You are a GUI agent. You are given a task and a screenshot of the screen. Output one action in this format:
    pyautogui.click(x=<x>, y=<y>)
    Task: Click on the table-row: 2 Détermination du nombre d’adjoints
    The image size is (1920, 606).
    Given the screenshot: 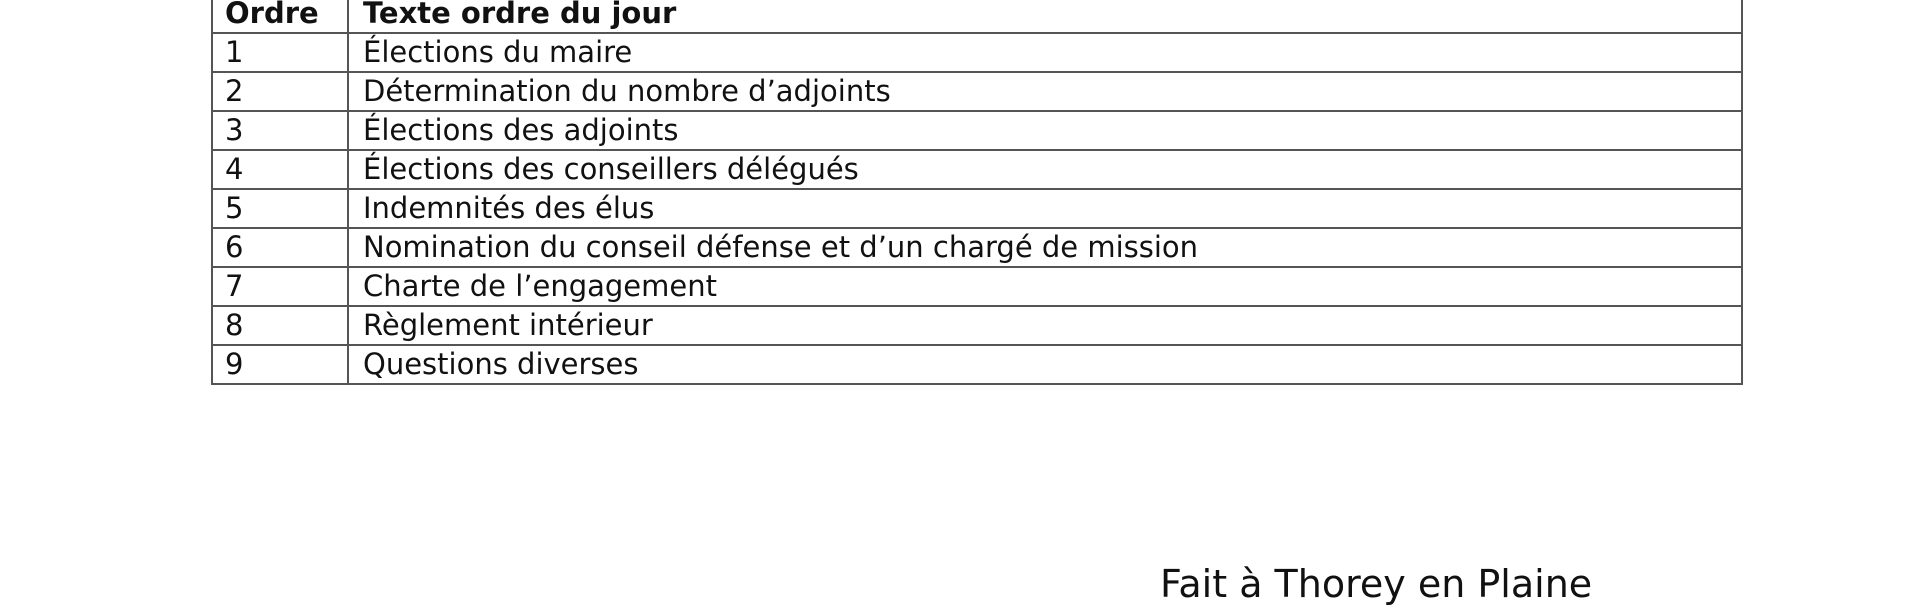 What is the action you would take?
    pyautogui.click(x=977, y=91)
    